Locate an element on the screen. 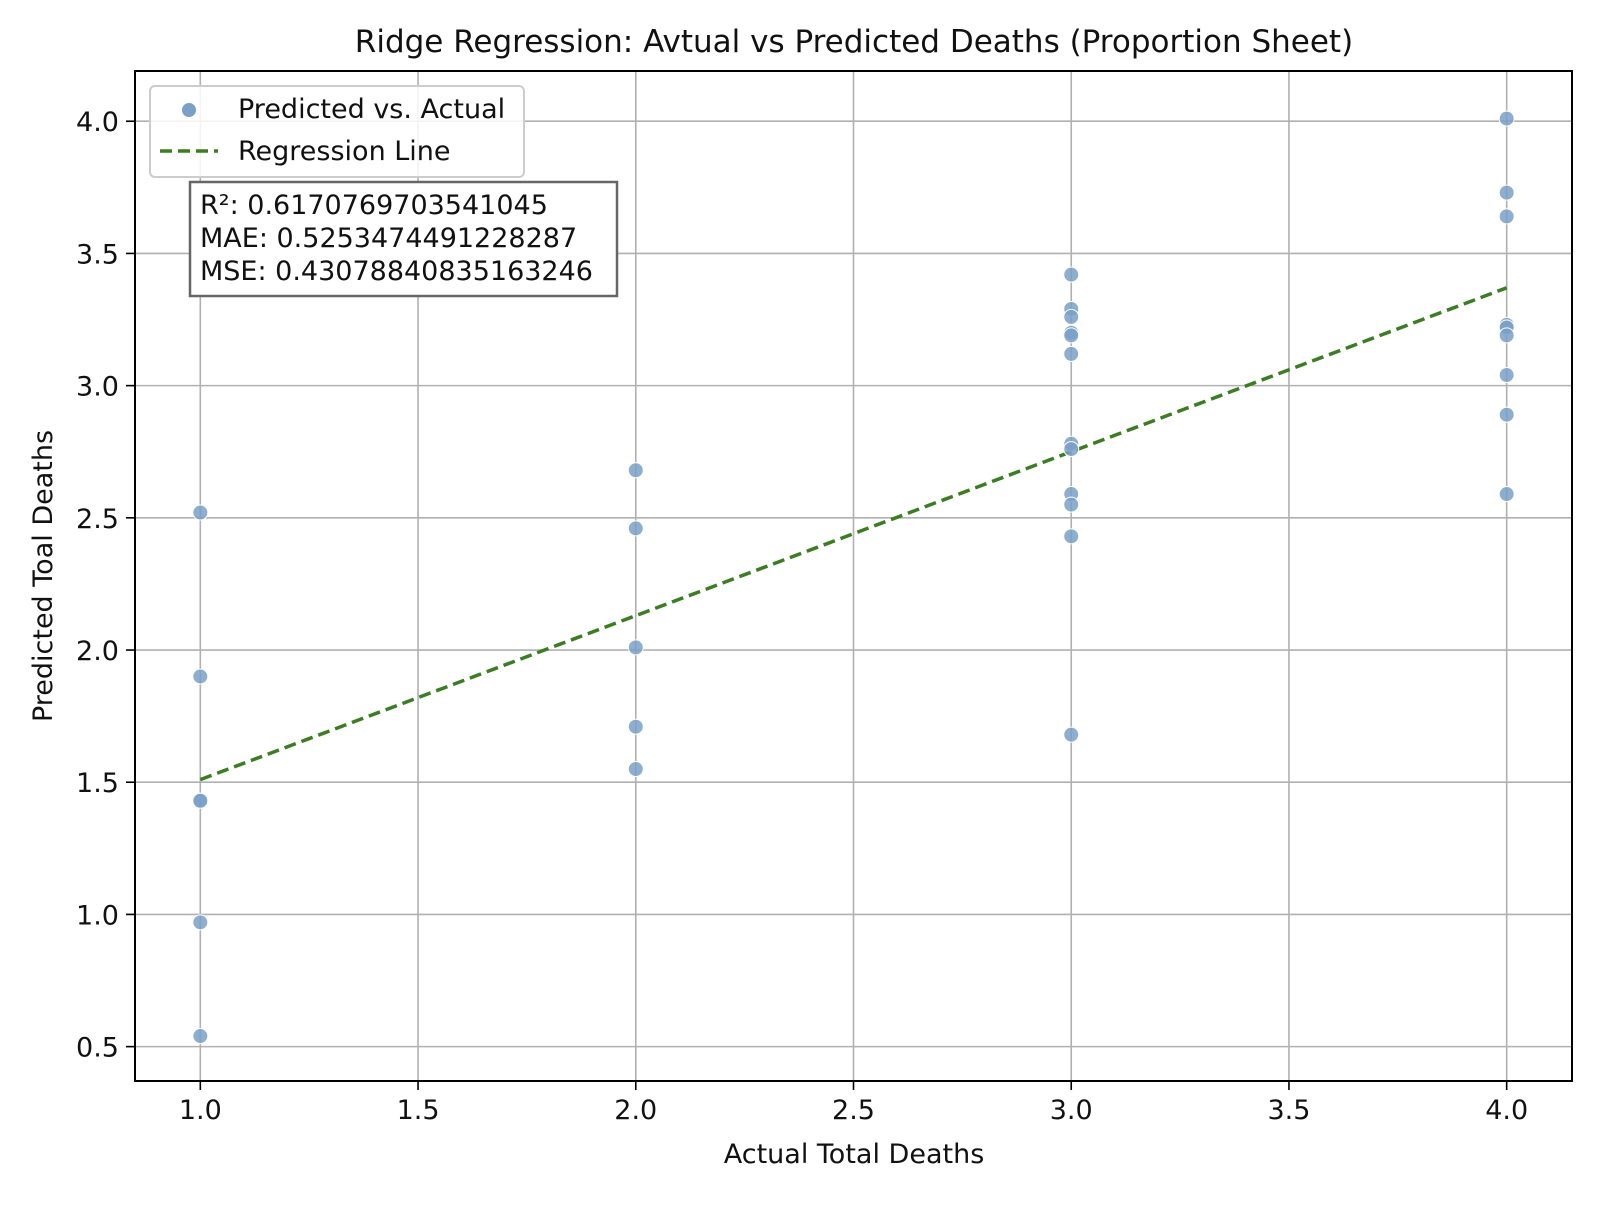 This screenshot has width=1604, height=1206. legend-label-line: Regression Line is located at coordinates (344, 151).